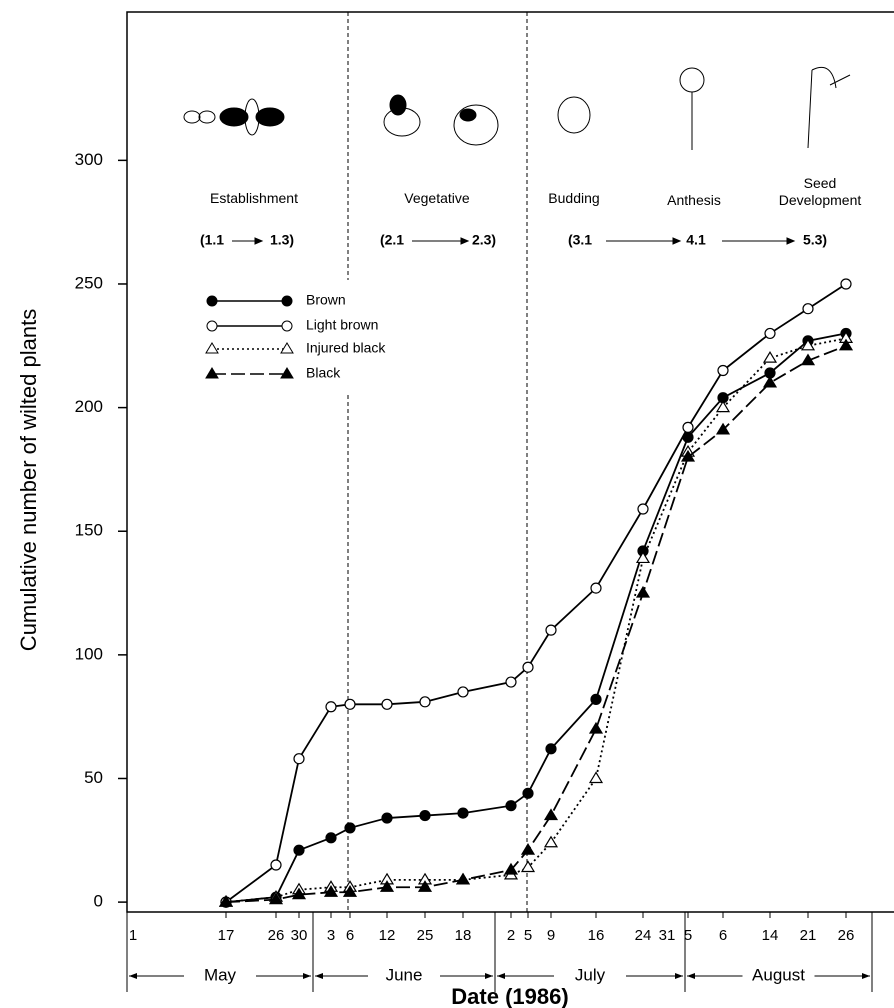 This screenshot has width=894, height=1008. What do you see at coordinates (89, 653) in the screenshot?
I see `y-tick-label: 100` at bounding box center [89, 653].